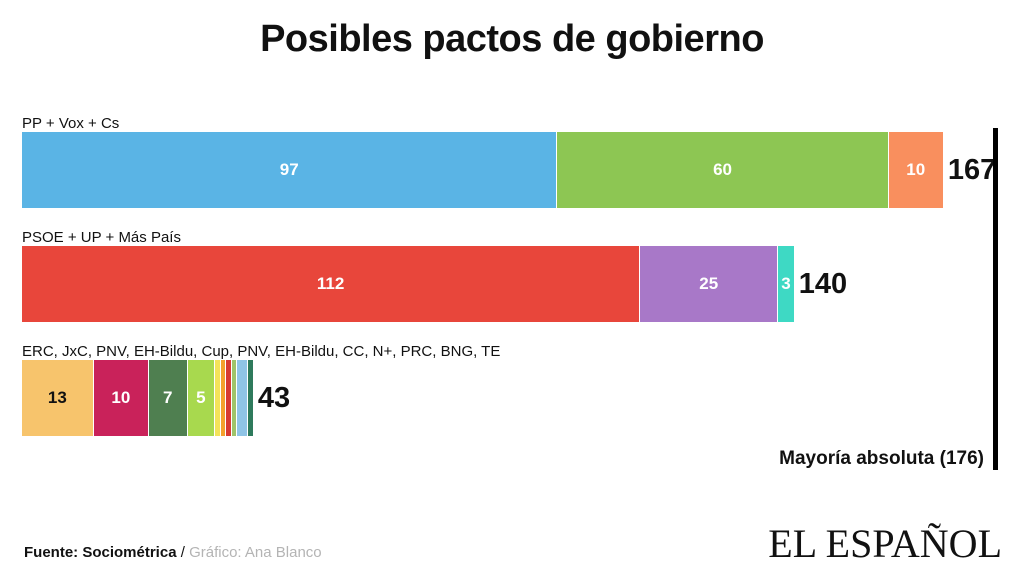 This screenshot has width=1024, height=576. What do you see at coordinates (100, 552) in the screenshot?
I see `source-label: Fuente: Sociométrica` at bounding box center [100, 552].